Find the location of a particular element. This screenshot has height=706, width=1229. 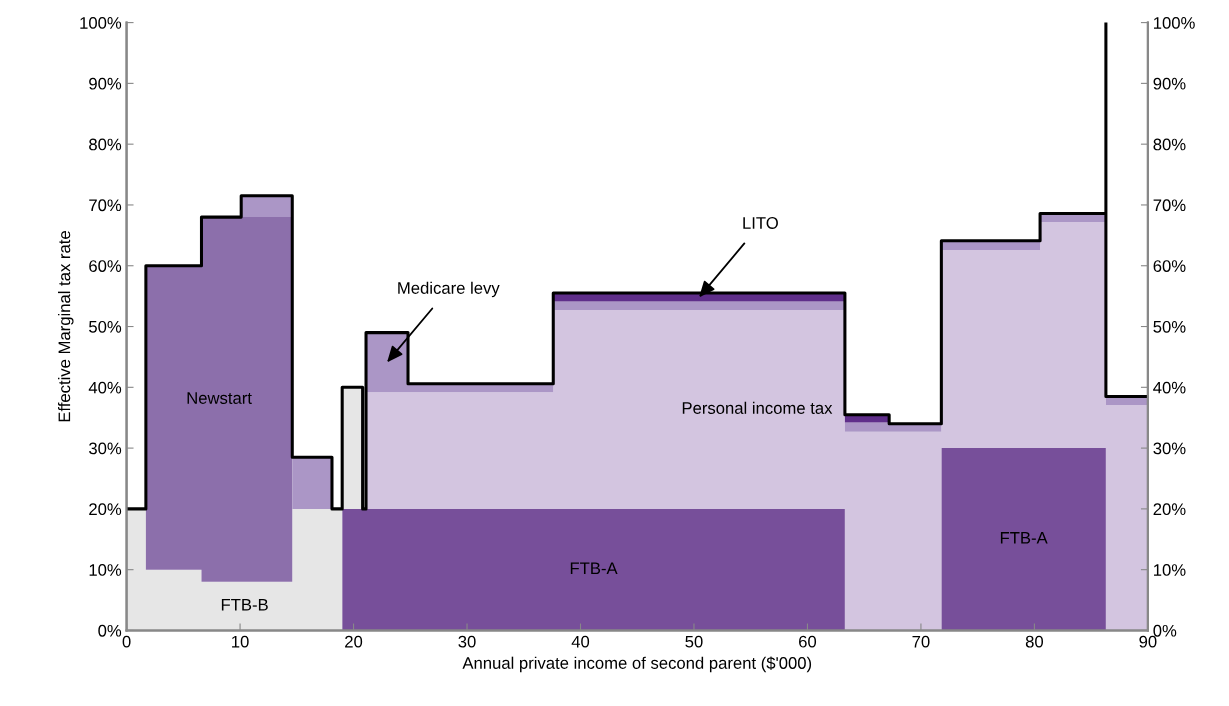

y2-tick-label: 10% is located at coordinates (1170, 570).